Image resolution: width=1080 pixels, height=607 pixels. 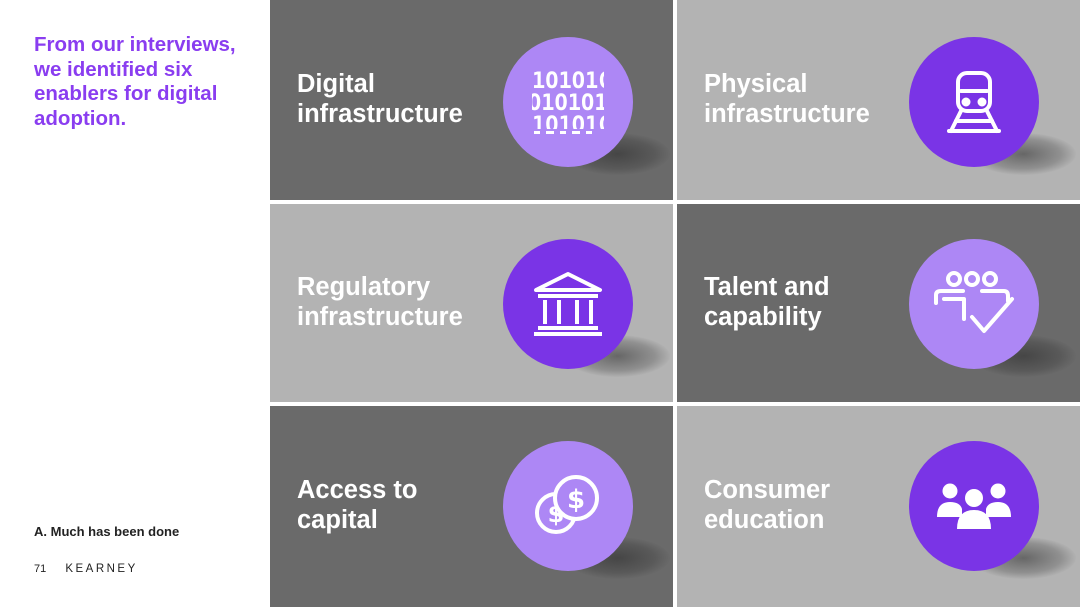 What do you see at coordinates (40, 569) in the screenshot?
I see `page-number: 71` at bounding box center [40, 569].